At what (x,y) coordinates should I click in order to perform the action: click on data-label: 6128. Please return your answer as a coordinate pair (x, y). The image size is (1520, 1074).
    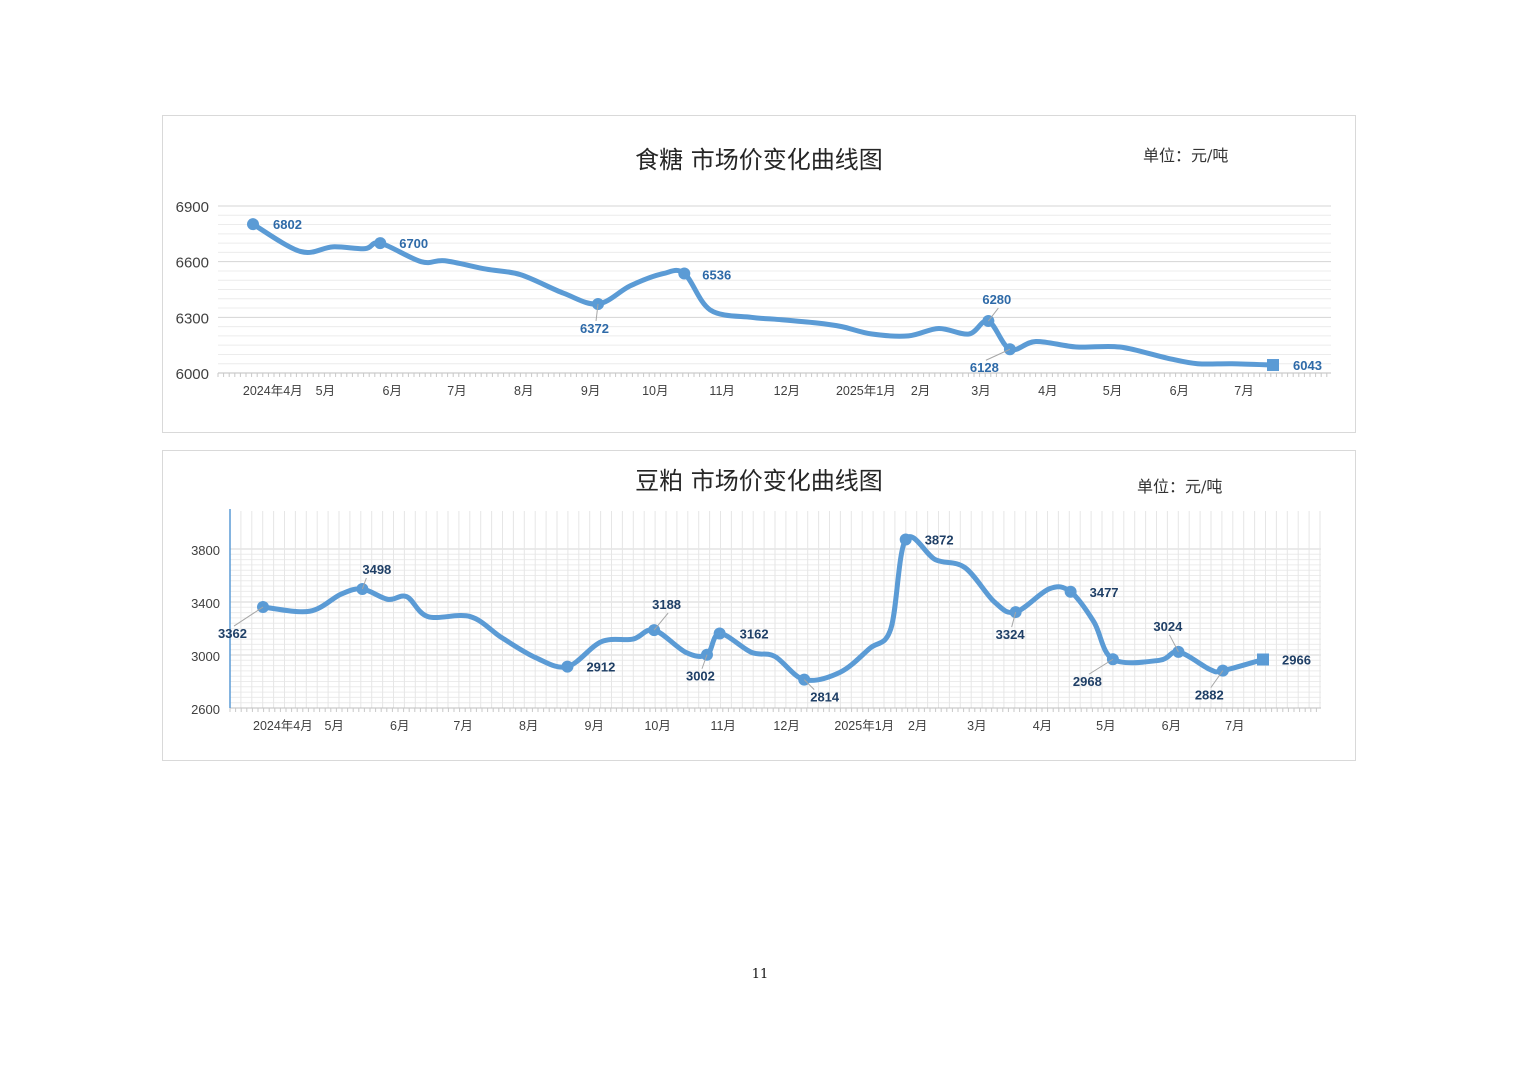
    Looking at the image, I should click on (984, 367).